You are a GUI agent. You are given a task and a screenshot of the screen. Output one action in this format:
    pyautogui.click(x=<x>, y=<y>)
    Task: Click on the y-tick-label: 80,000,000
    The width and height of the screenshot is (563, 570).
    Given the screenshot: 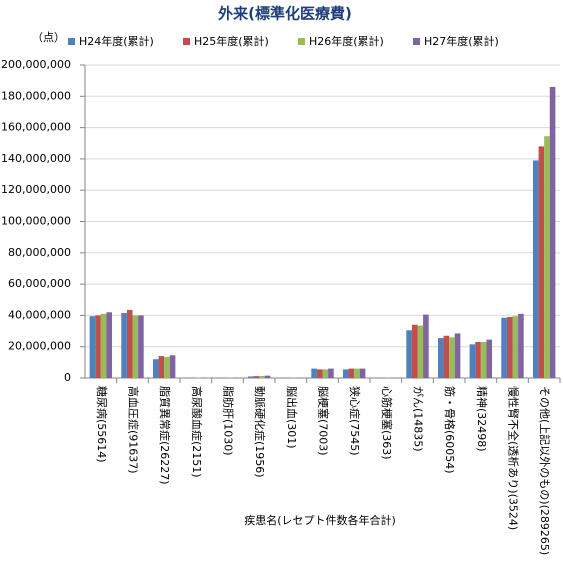 What is the action you would take?
    pyautogui.click(x=39, y=252)
    